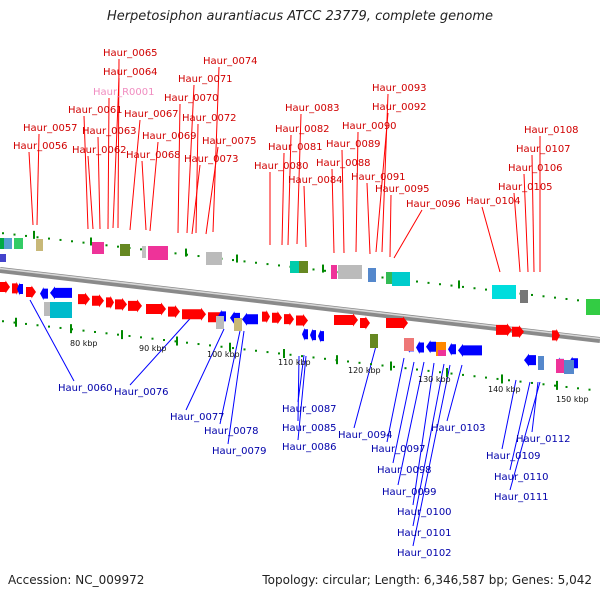  What do you see at coordinates (424, 533) in the screenshot?
I see `reverse-gene-label: Haur_0101` at bounding box center [424, 533].